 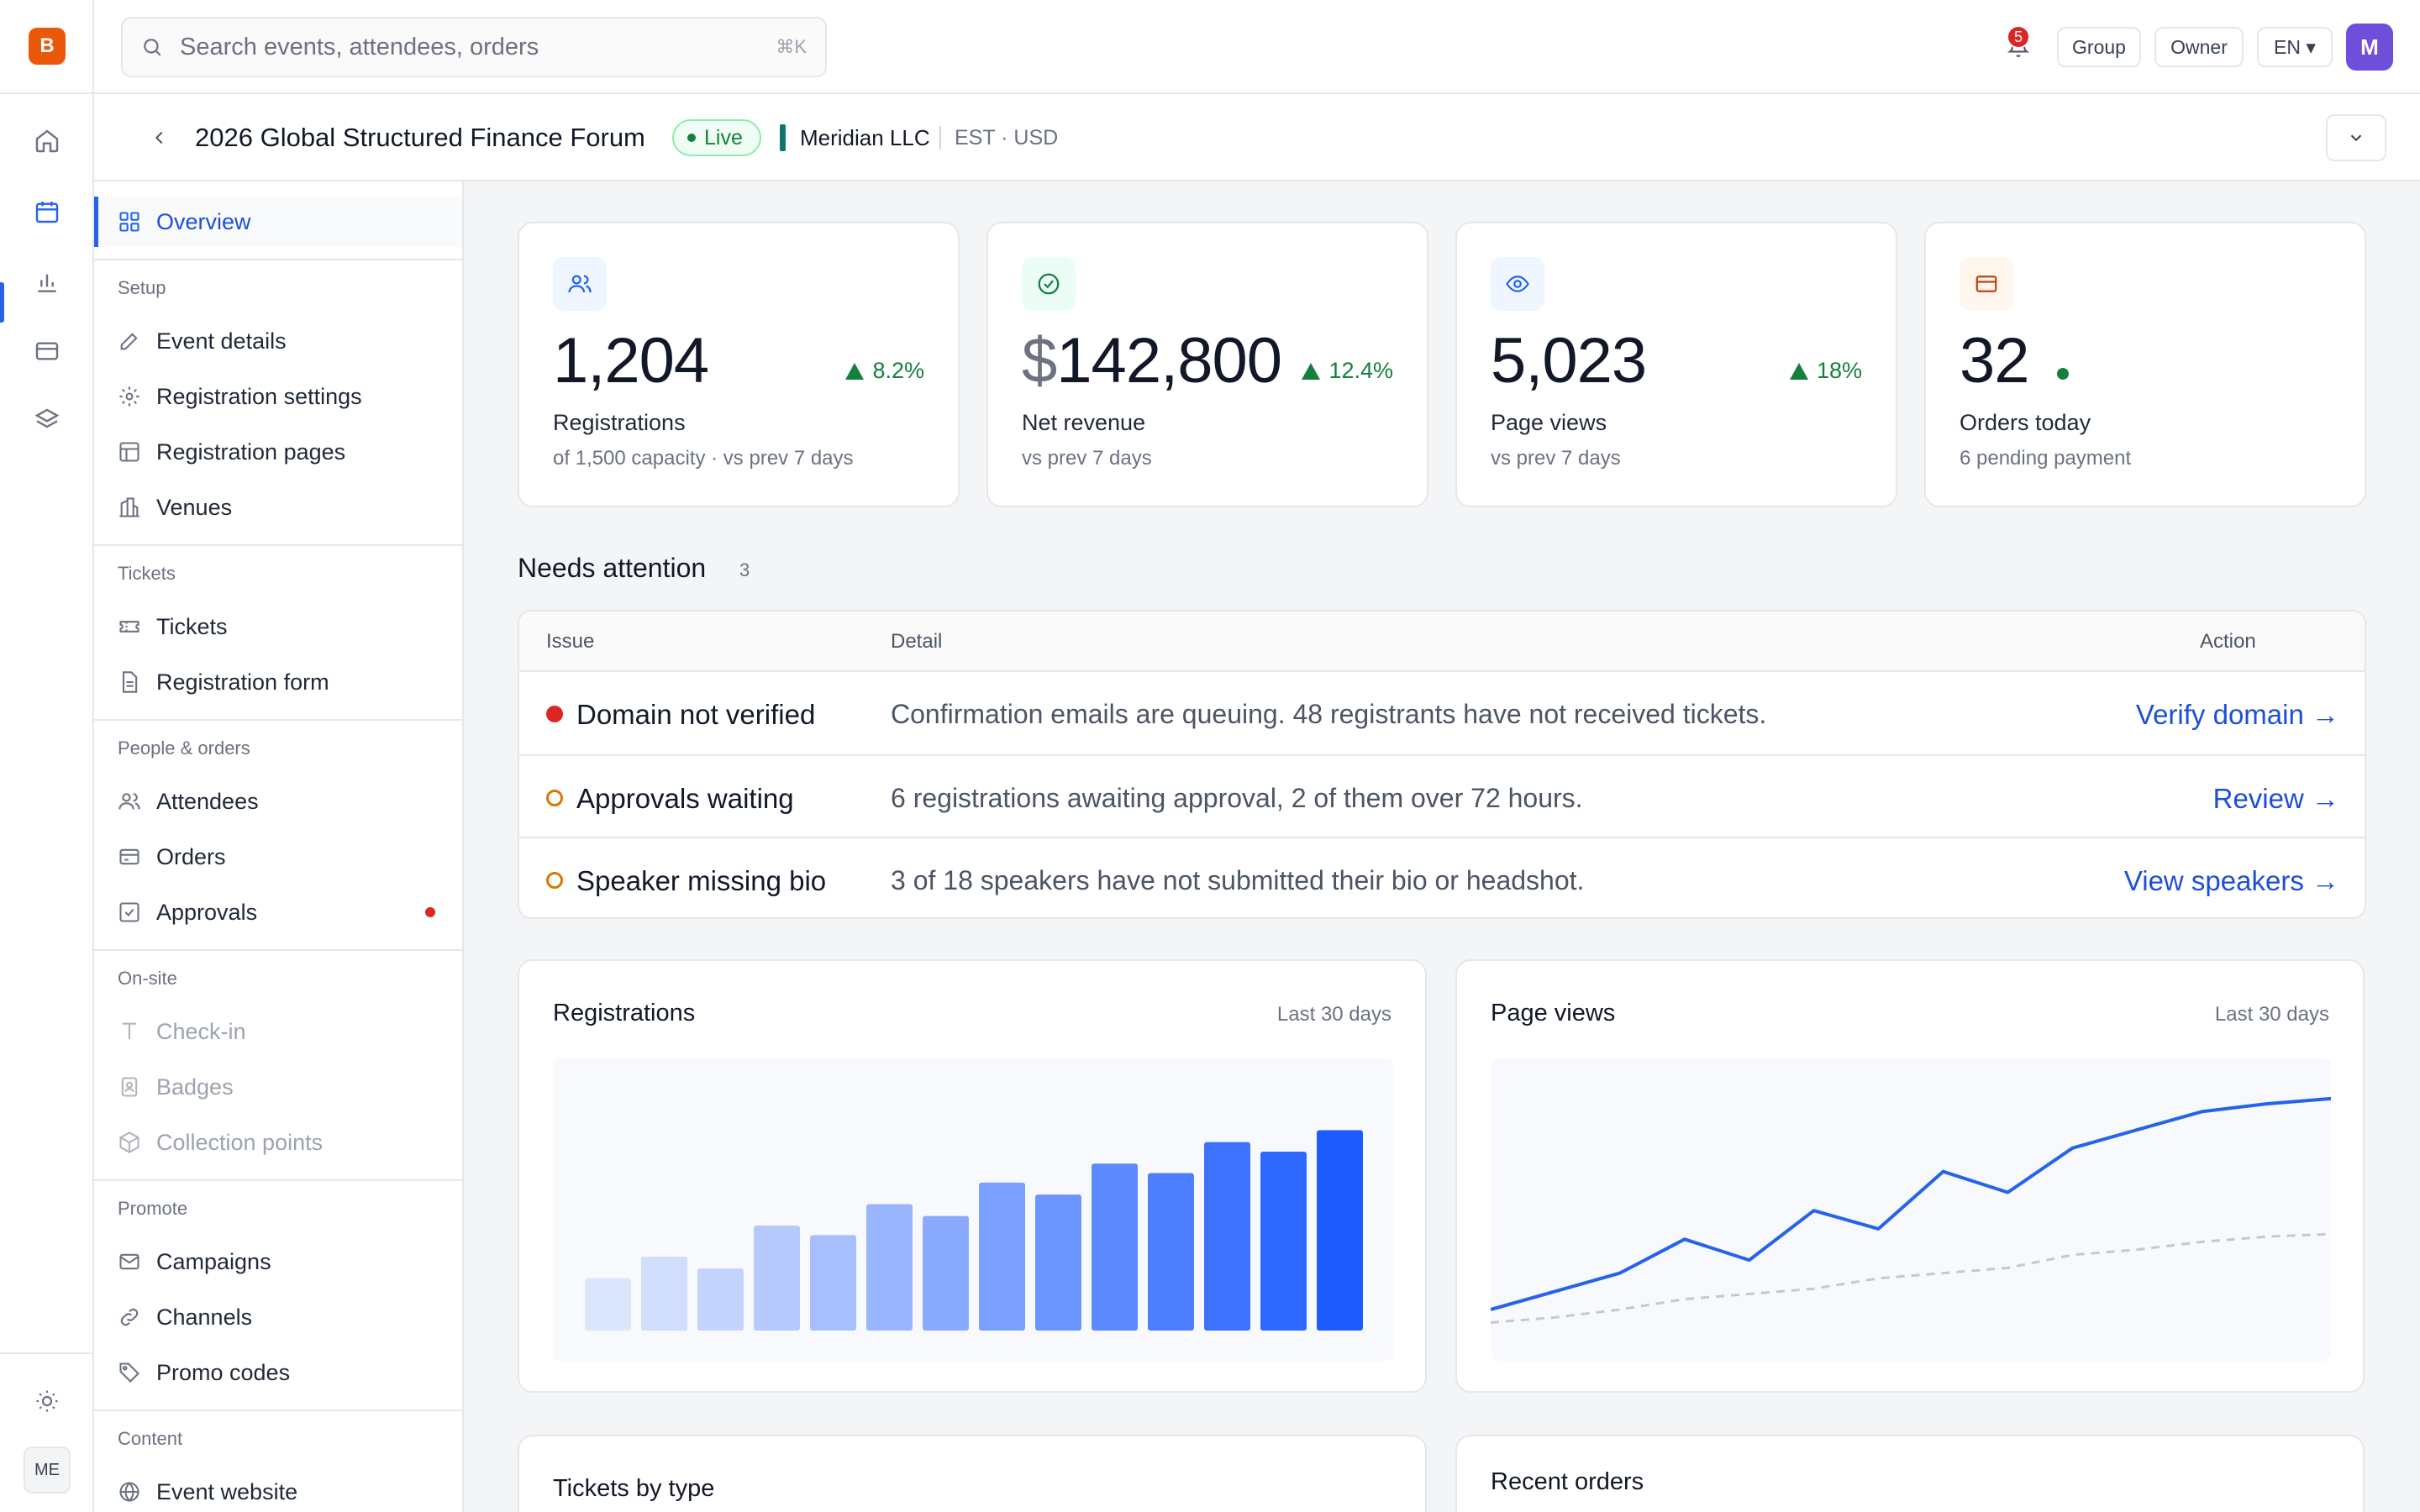 I want to click on kpi-value: 1,204, so click(x=631, y=360).